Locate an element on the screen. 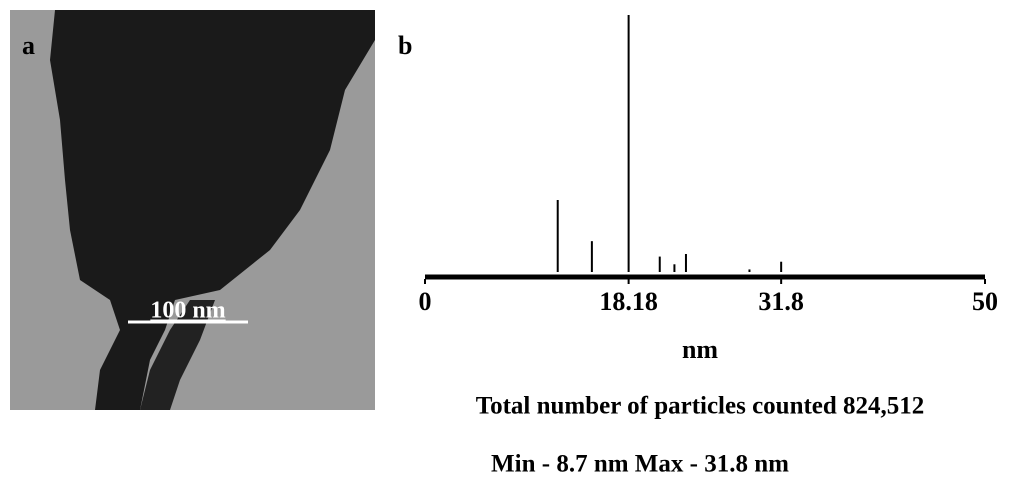 The width and height of the screenshot is (1009, 491). x-tick-label: 31.8 is located at coordinates (781, 301).